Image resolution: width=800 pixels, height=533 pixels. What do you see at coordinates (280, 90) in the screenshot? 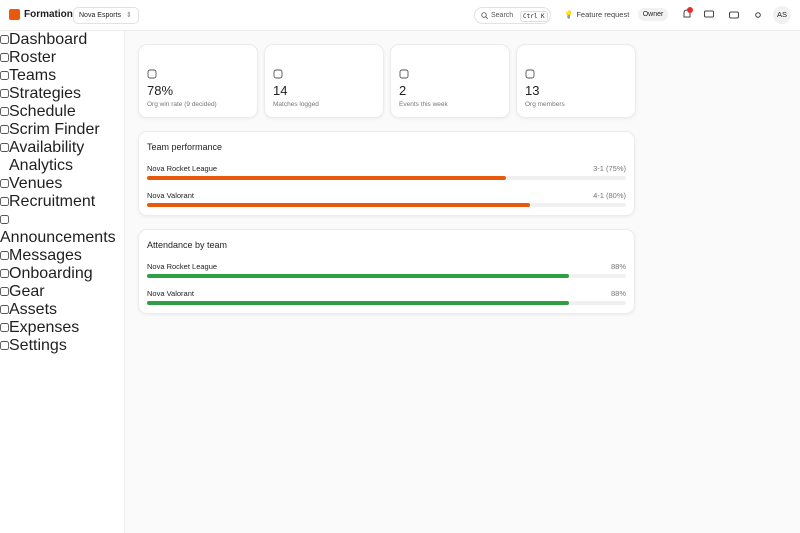
I see `stat-value: 14` at bounding box center [280, 90].